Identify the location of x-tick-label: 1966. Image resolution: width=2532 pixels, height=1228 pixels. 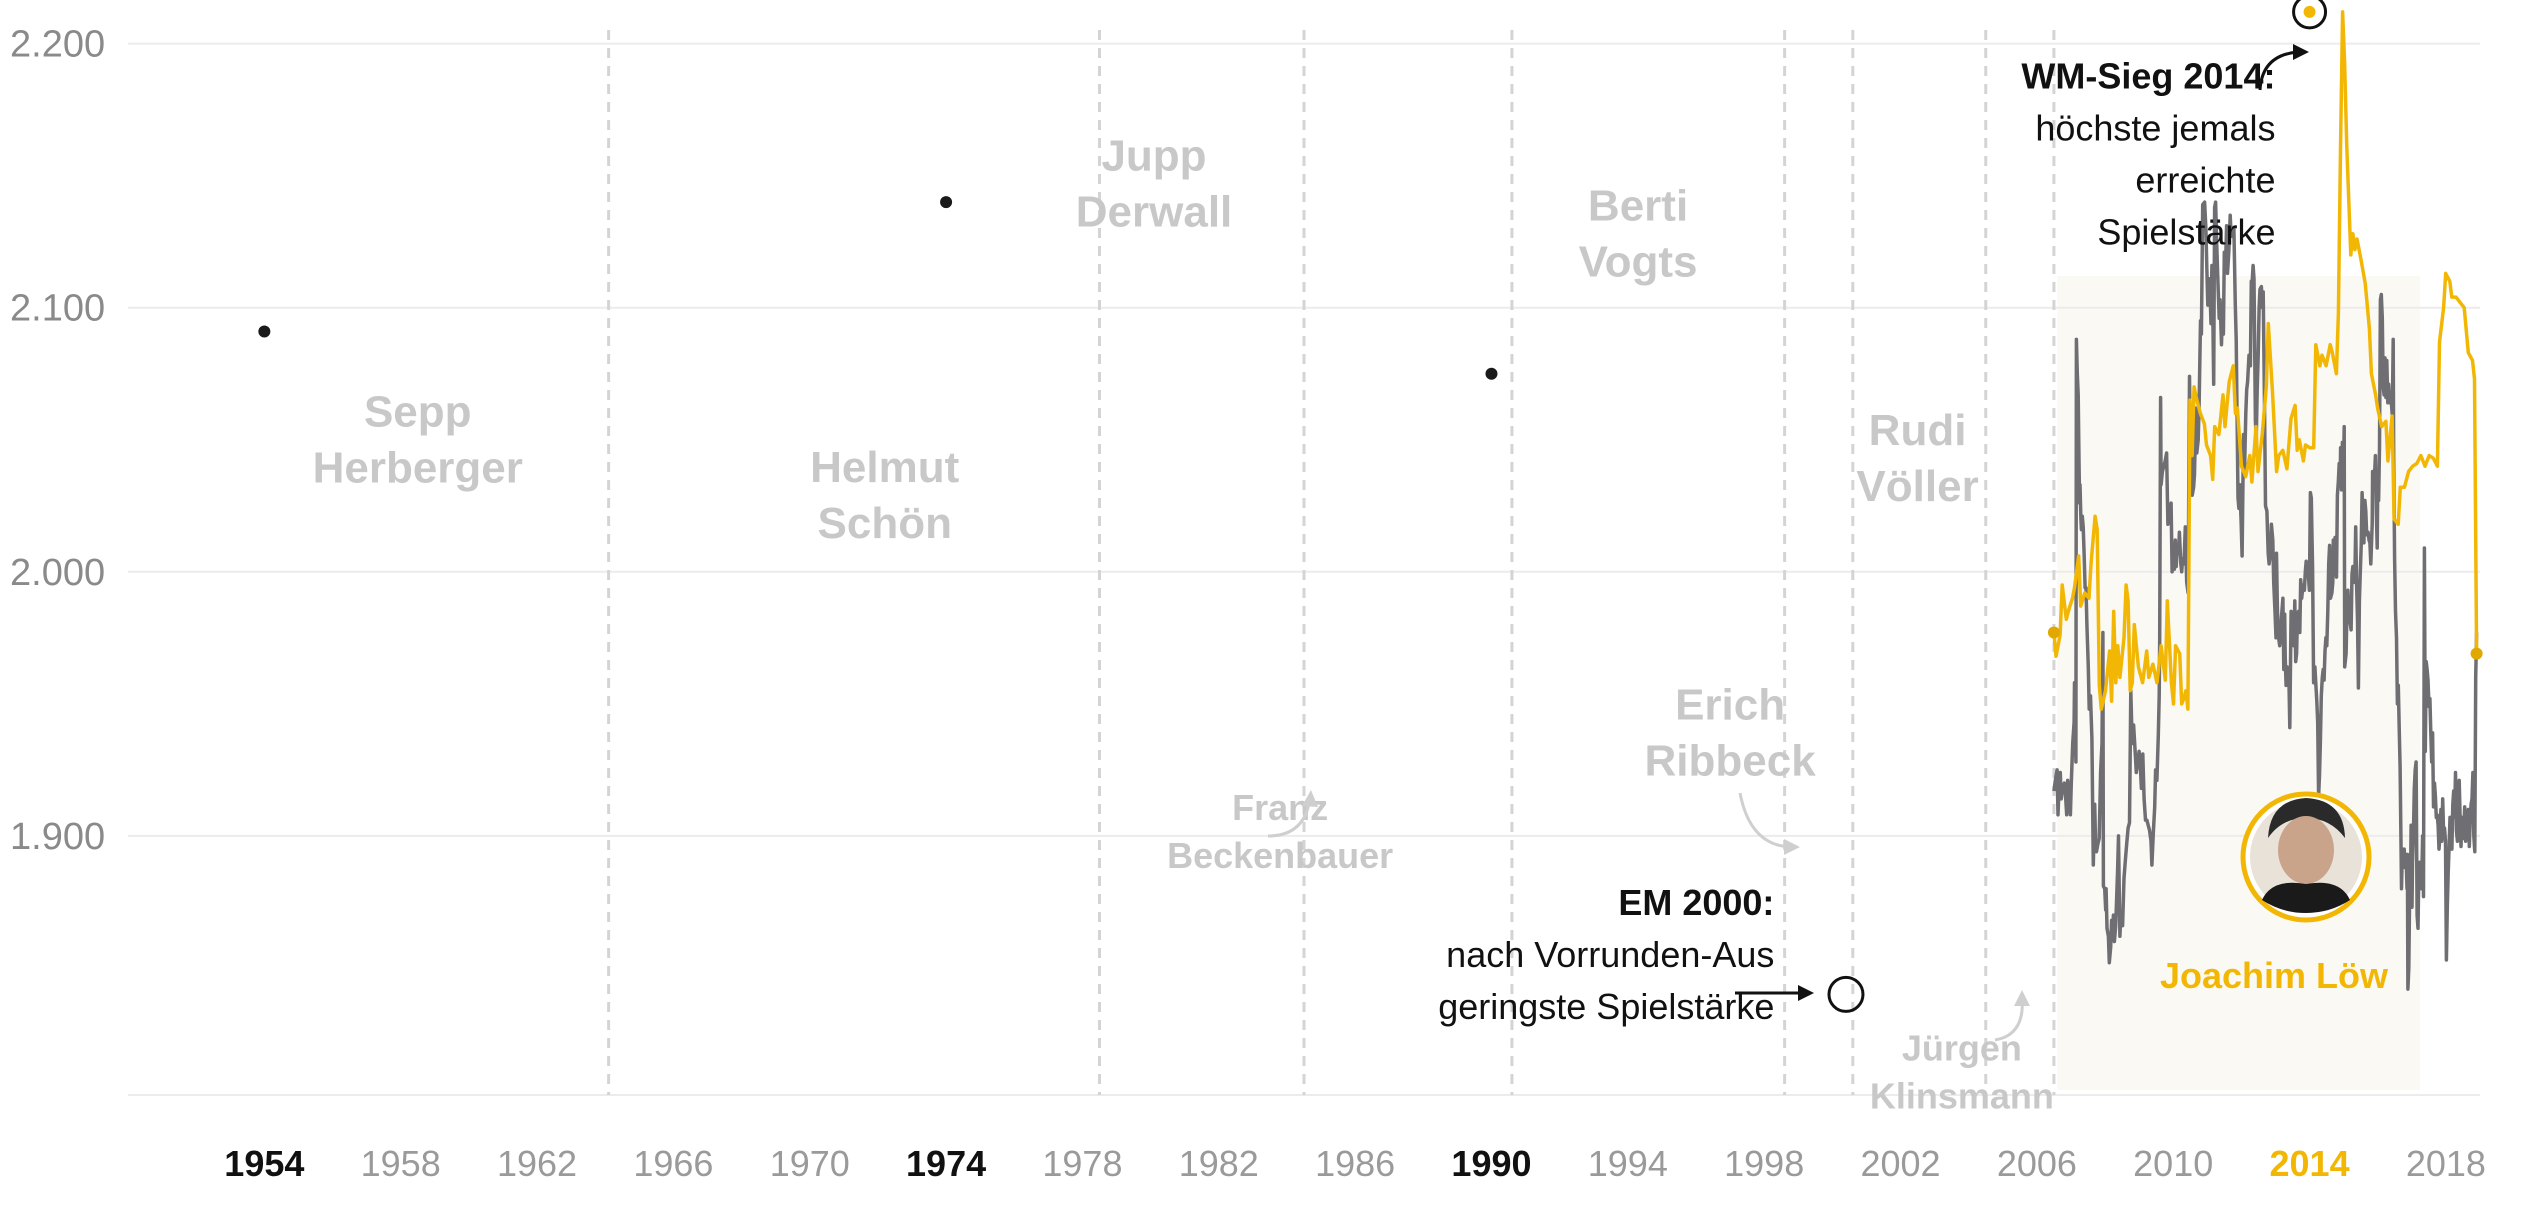
(673, 1163).